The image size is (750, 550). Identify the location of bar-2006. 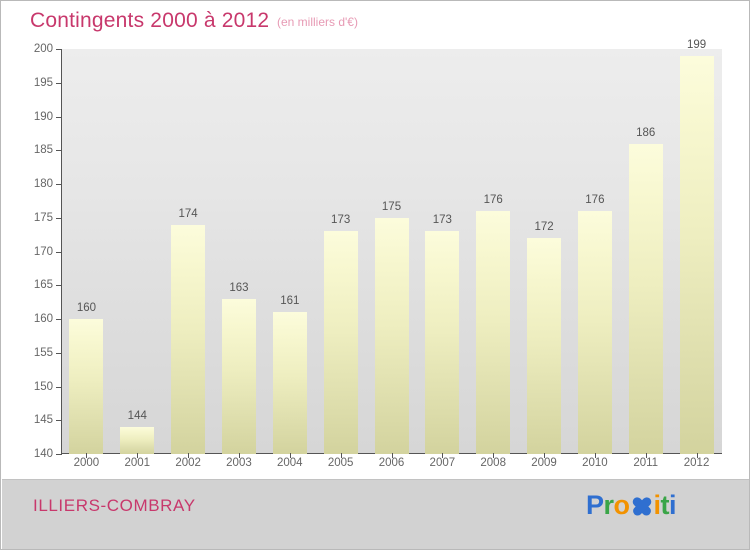
(391, 335).